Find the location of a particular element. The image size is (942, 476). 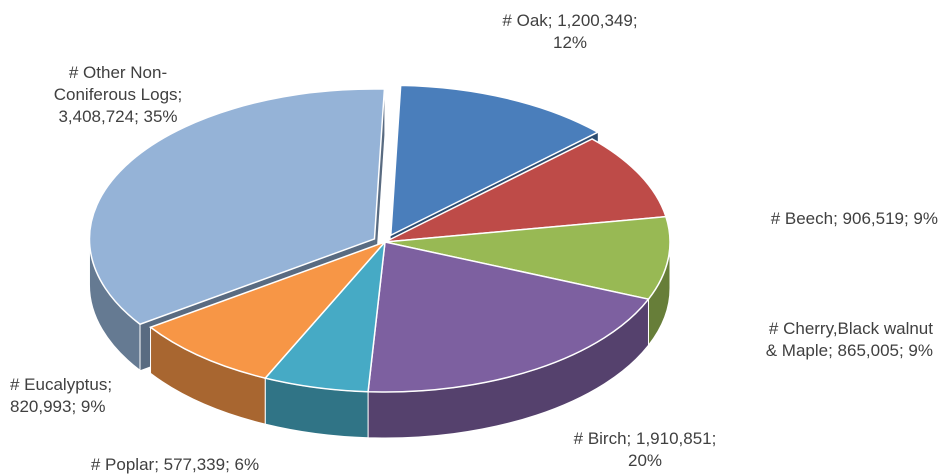

pie-slice-birch is located at coordinates (508, 317).